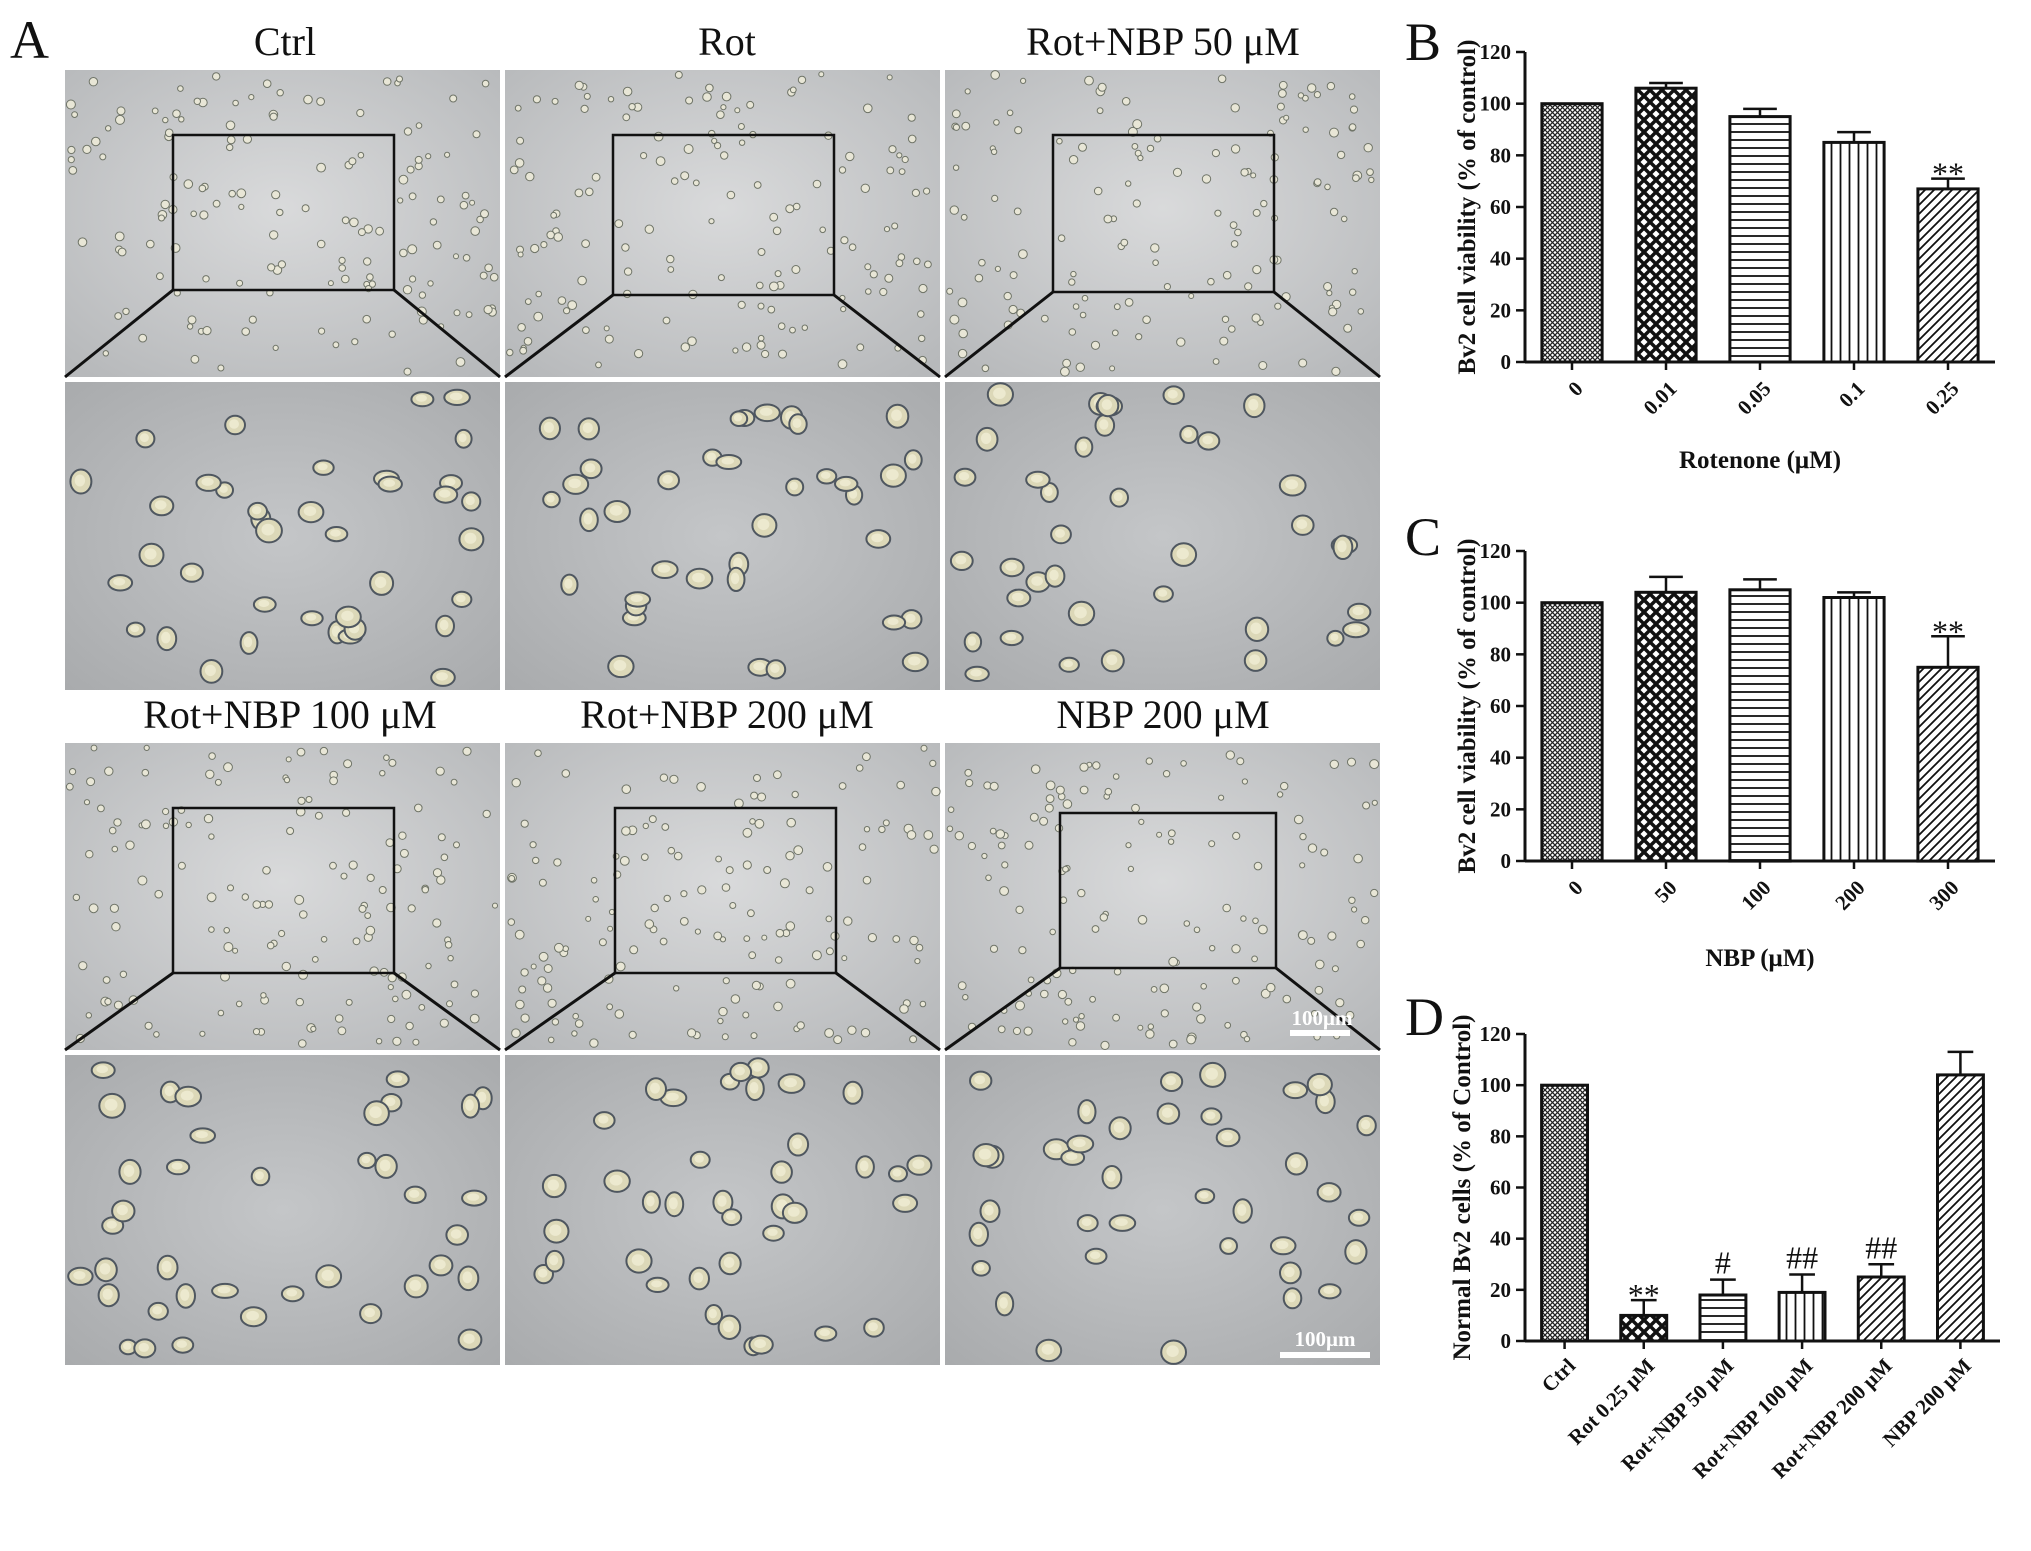 The width and height of the screenshot is (2031, 1551). What do you see at coordinates (1849, 895) in the screenshot?
I see `chart-c-x-tick-label: 200` at bounding box center [1849, 895].